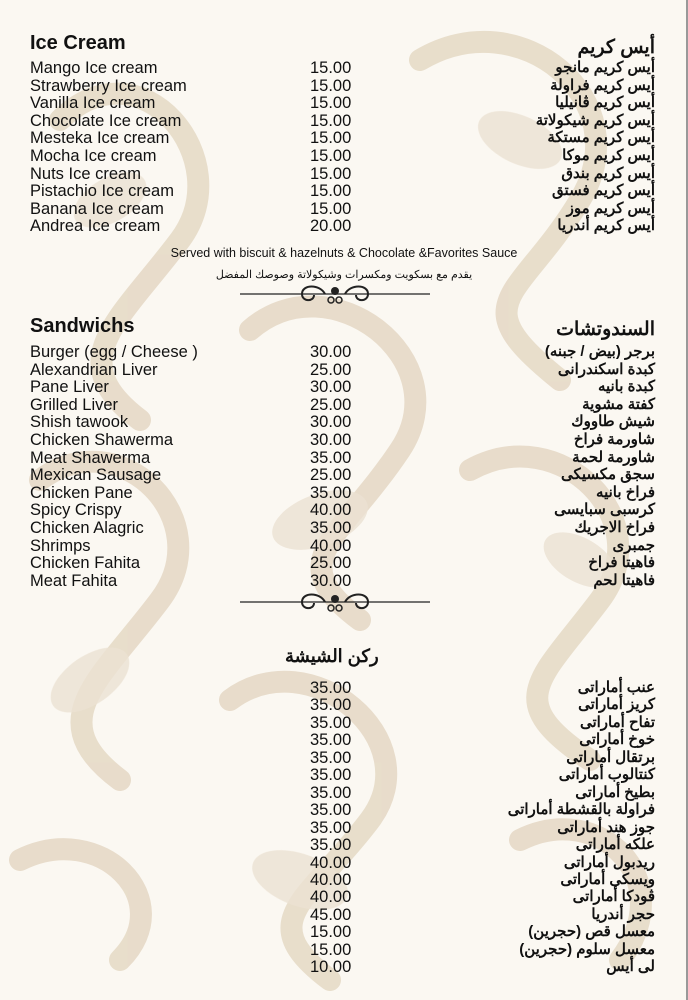 This screenshot has width=688, height=1000. Describe the element at coordinates (331, 914) in the screenshot. I see `menu-item-price: 45.00` at that location.